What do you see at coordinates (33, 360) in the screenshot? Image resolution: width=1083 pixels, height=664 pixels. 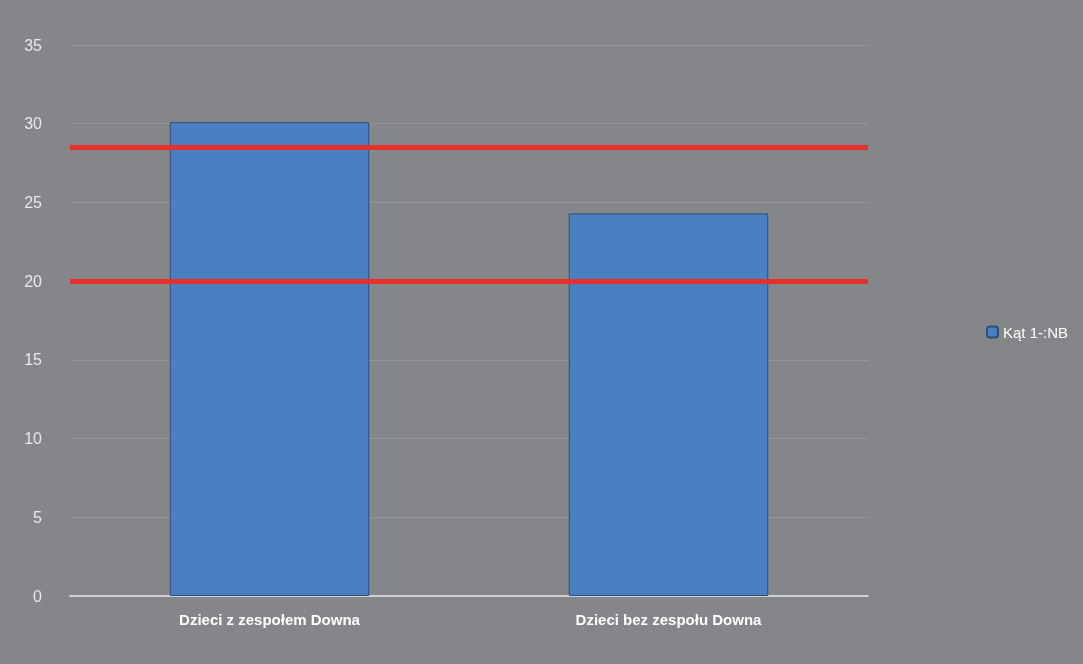 I see `y-tick-label: 15` at bounding box center [33, 360].